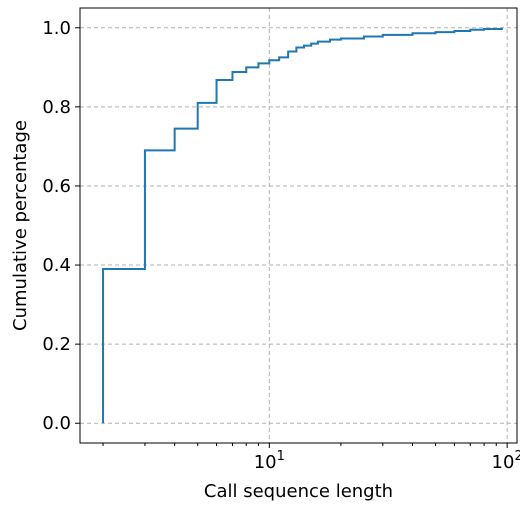 Image resolution: width=520 pixels, height=505 pixels. What do you see at coordinates (56, 107) in the screenshot?
I see `y-tick-label: 0.8` at bounding box center [56, 107].